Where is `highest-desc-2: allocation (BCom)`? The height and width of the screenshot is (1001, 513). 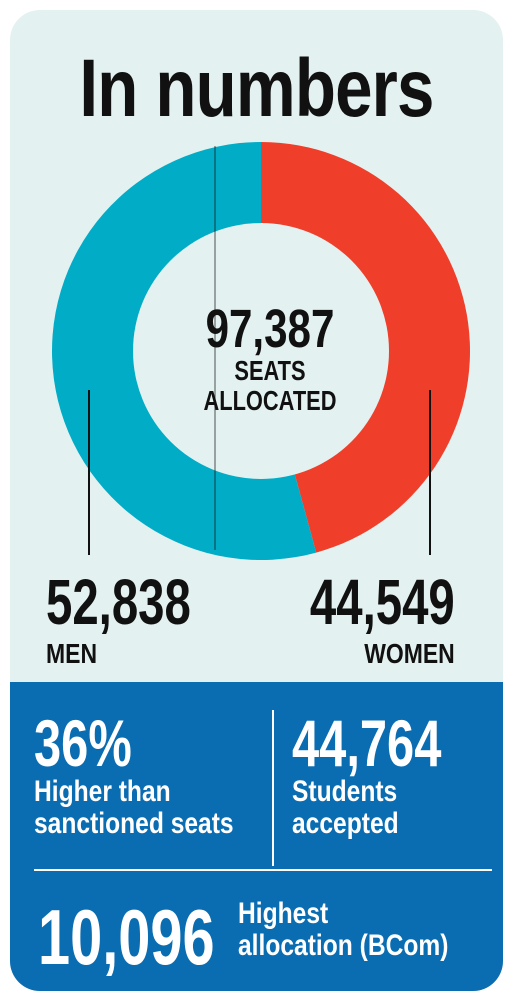 highest-desc-2: allocation (BCom) is located at coordinates (343, 946).